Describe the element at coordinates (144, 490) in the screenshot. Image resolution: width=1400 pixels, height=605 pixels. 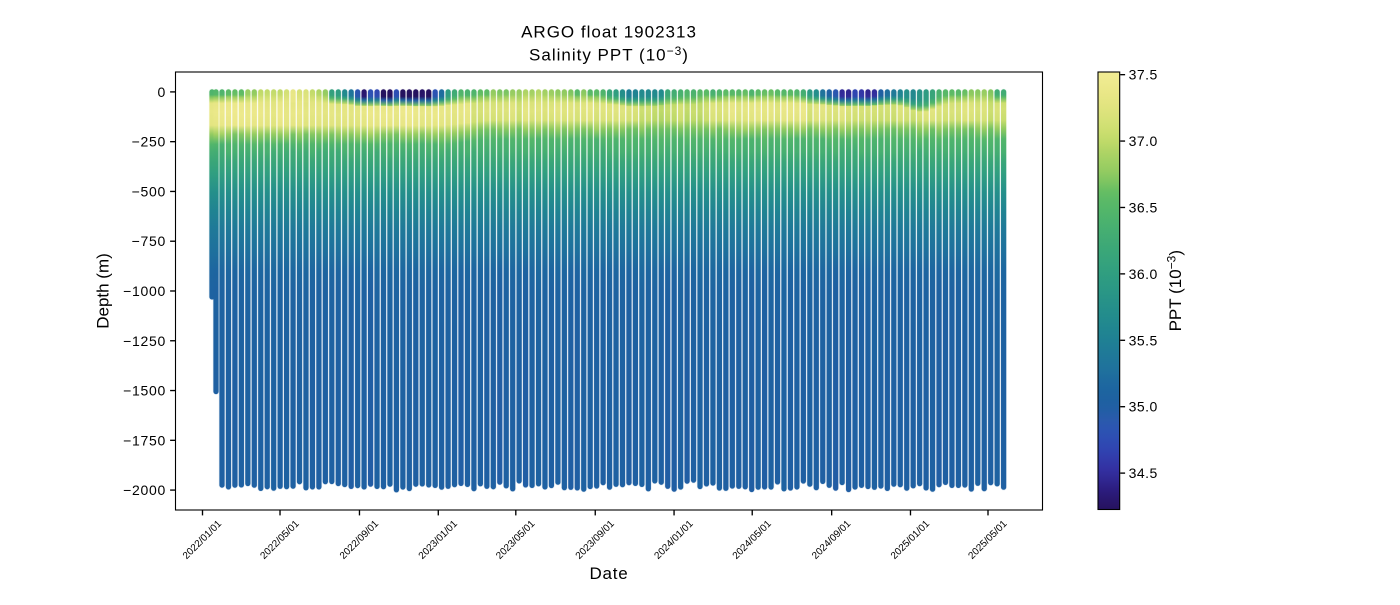
I see `svg-text: −2000` at that location.